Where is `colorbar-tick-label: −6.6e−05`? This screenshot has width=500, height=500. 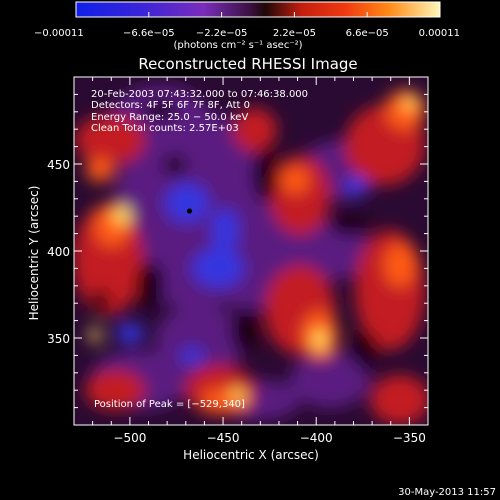 colorbar-tick-label: −6.6e−05 is located at coordinates (149, 33).